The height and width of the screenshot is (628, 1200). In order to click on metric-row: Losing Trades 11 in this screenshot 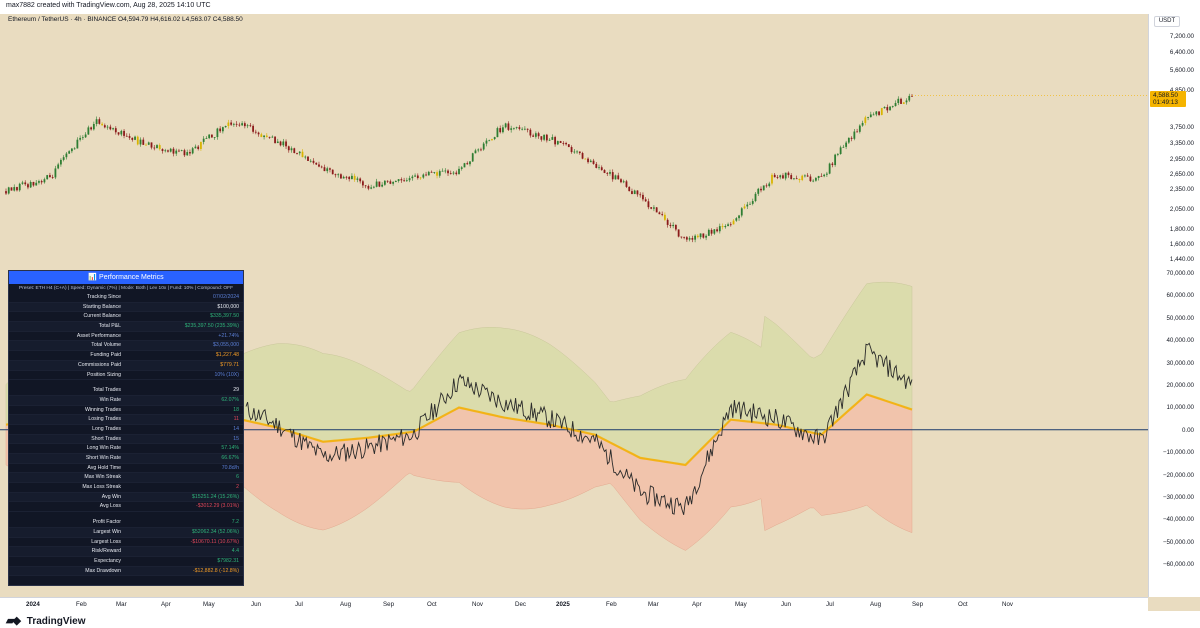, I will do `click(126, 420)`.